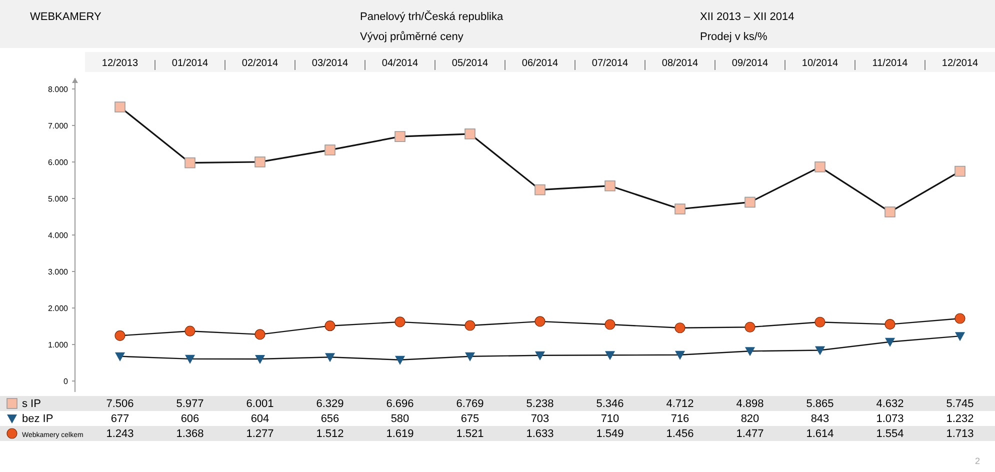  What do you see at coordinates (432, 16) in the screenshot?
I see `chart-subtitle: Panelový trh/Česká republika` at bounding box center [432, 16].